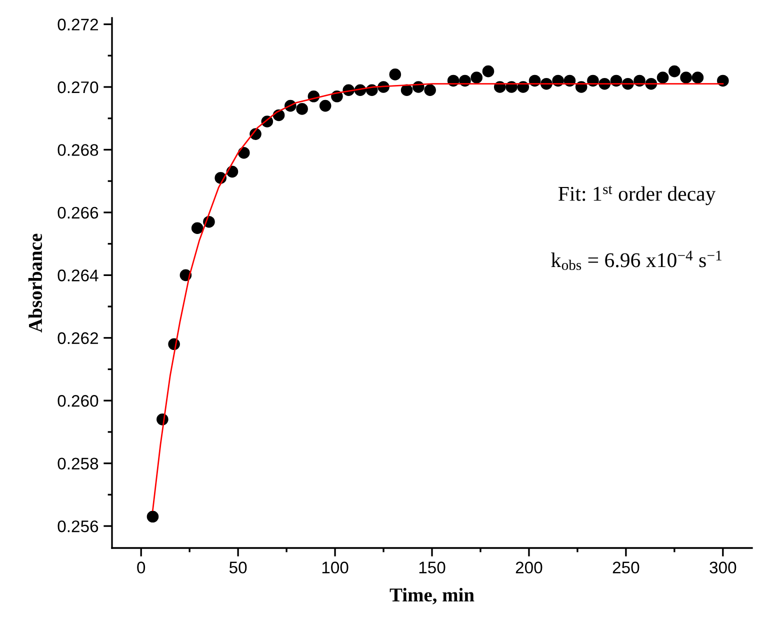  Describe the element at coordinates (335, 568) in the screenshot. I see `x-tick-label: 100` at that location.